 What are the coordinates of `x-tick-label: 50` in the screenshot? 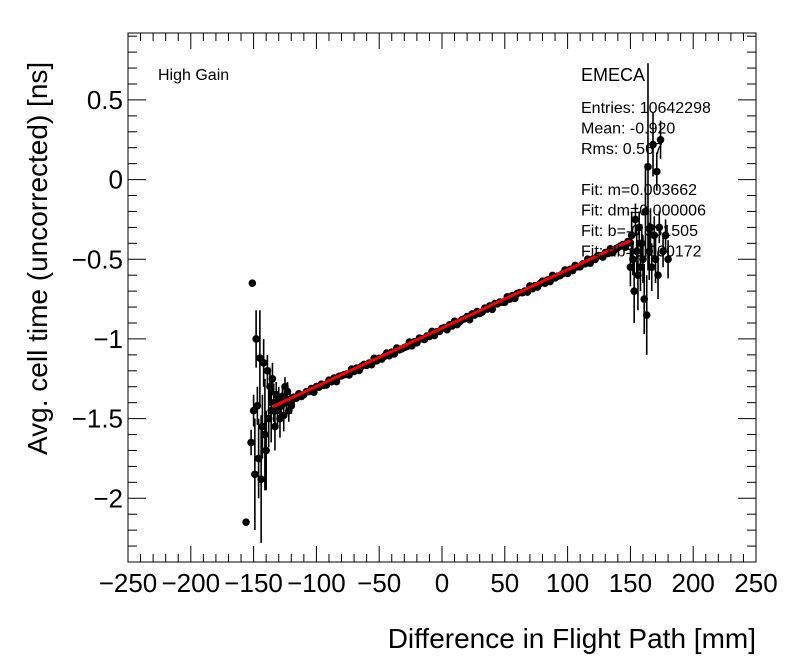 It's located at (504, 583).